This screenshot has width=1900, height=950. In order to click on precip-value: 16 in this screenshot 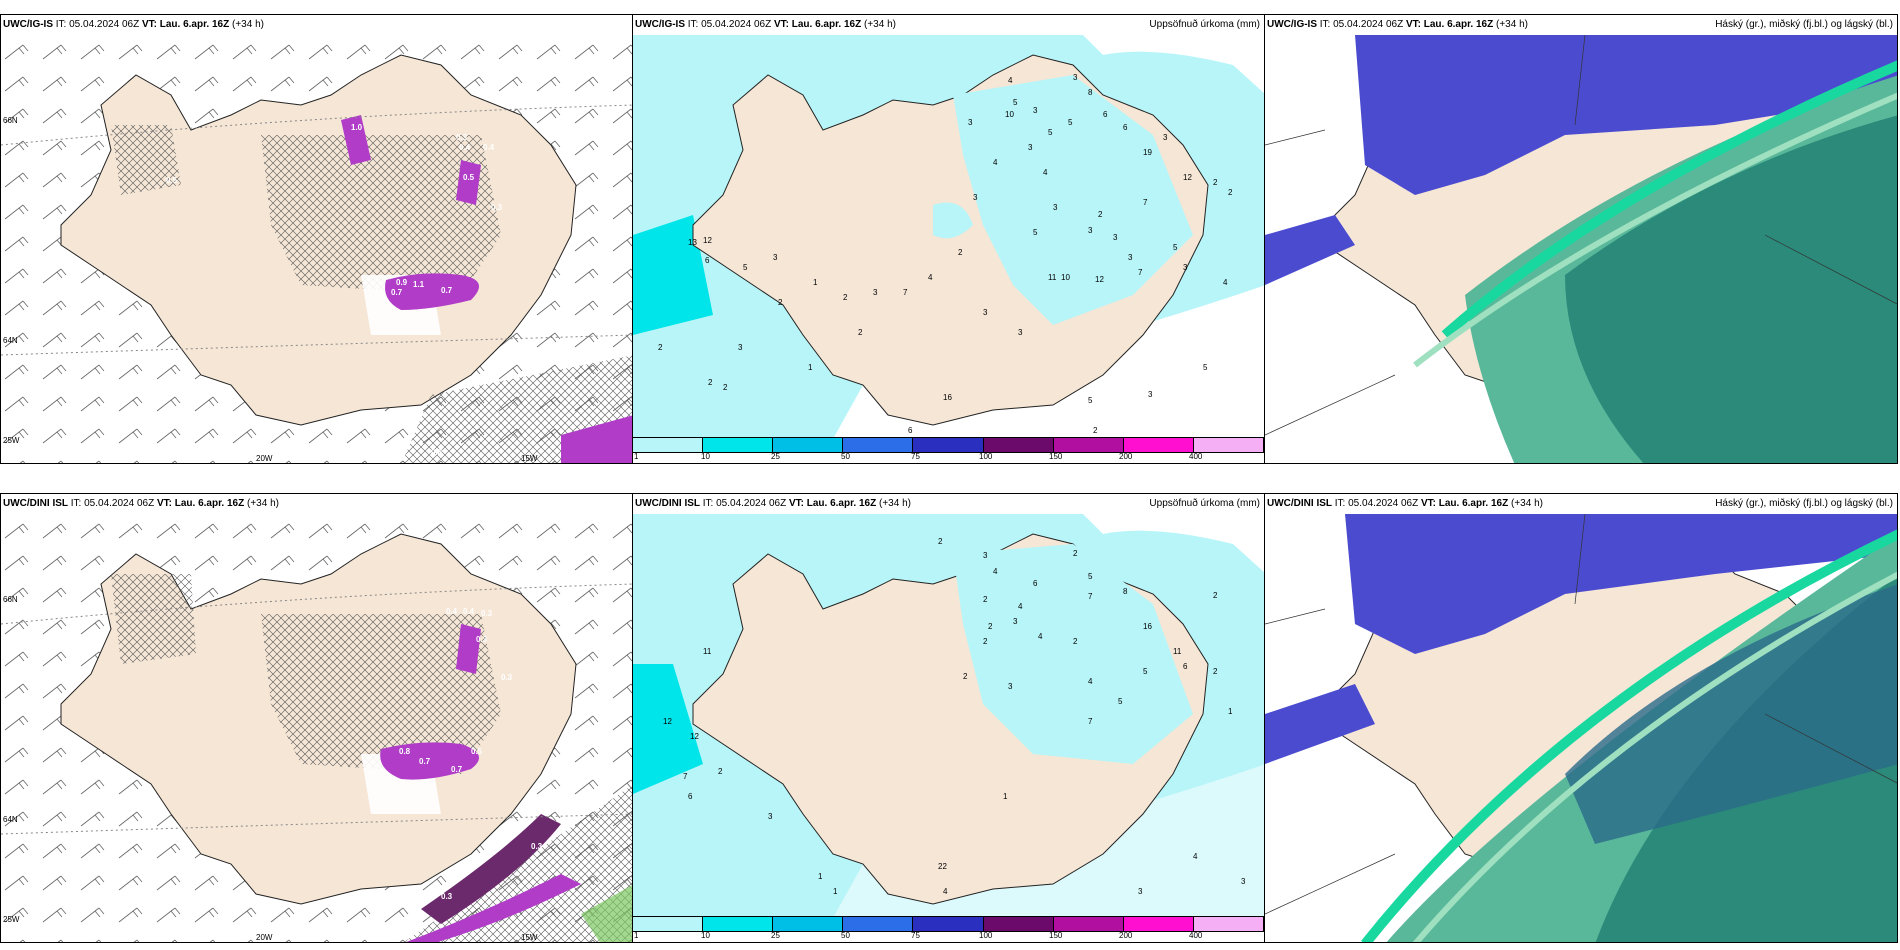, I will do `click(1147, 626)`.